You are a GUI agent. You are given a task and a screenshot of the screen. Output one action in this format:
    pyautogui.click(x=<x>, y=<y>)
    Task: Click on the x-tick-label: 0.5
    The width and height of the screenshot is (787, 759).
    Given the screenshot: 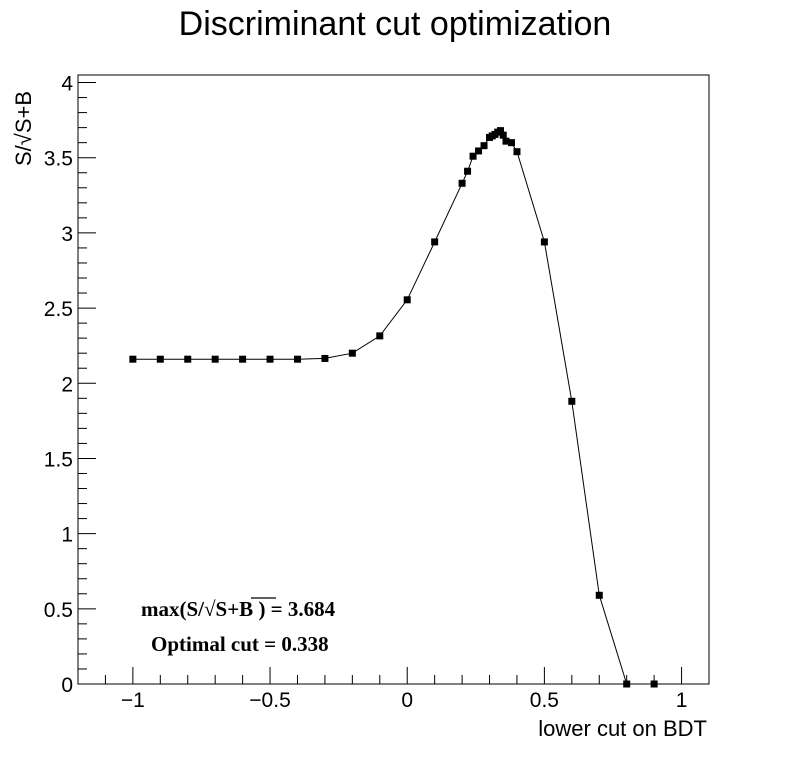 What is the action you would take?
    pyautogui.click(x=544, y=700)
    